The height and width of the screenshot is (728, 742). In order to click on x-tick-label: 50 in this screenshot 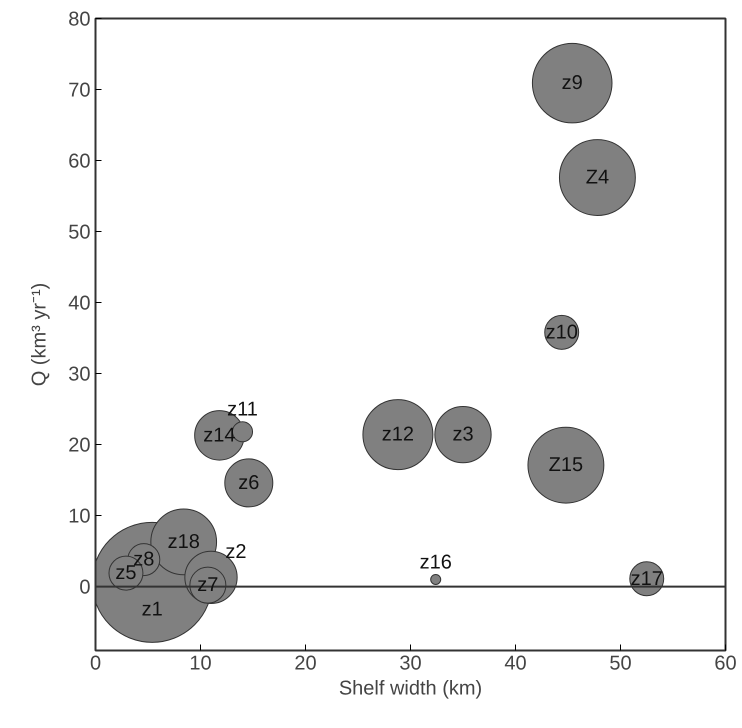, I will do `click(620, 663)`.